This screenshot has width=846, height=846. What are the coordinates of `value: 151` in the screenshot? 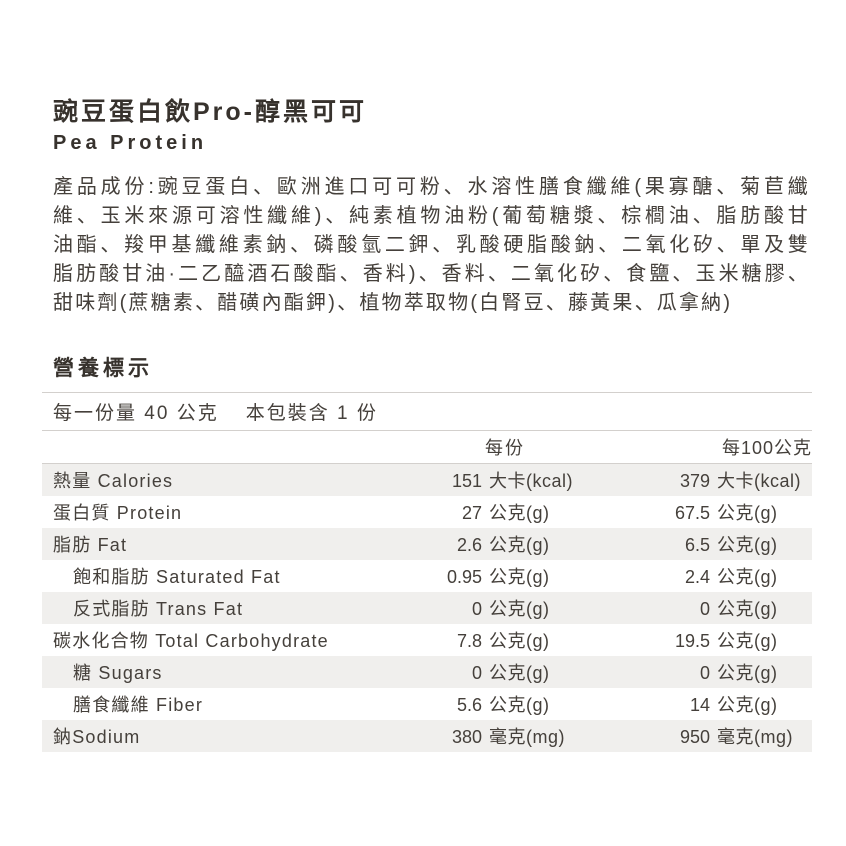 It's located at (466, 481).